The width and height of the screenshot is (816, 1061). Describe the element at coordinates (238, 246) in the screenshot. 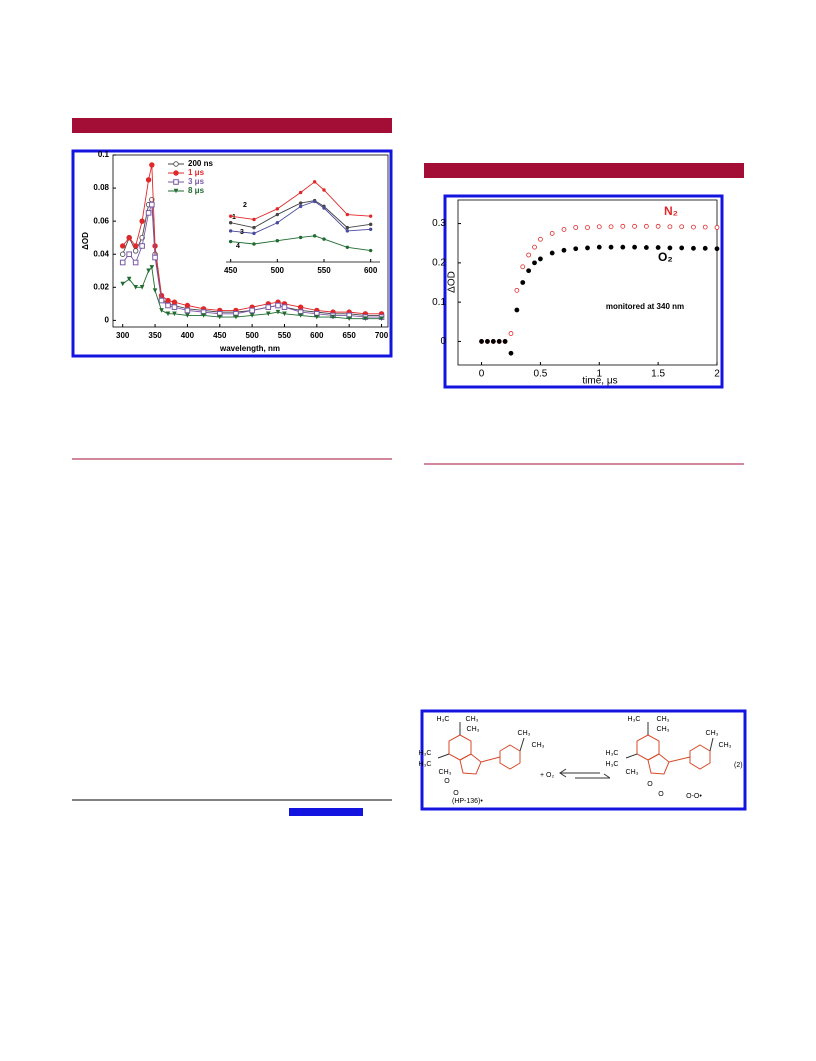

I see `curve-label: 4` at that location.